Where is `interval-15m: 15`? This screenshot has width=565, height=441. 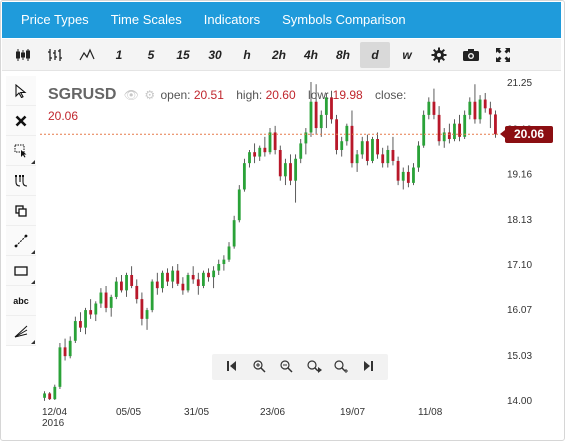 interval-15m: 15 is located at coordinates (183, 54).